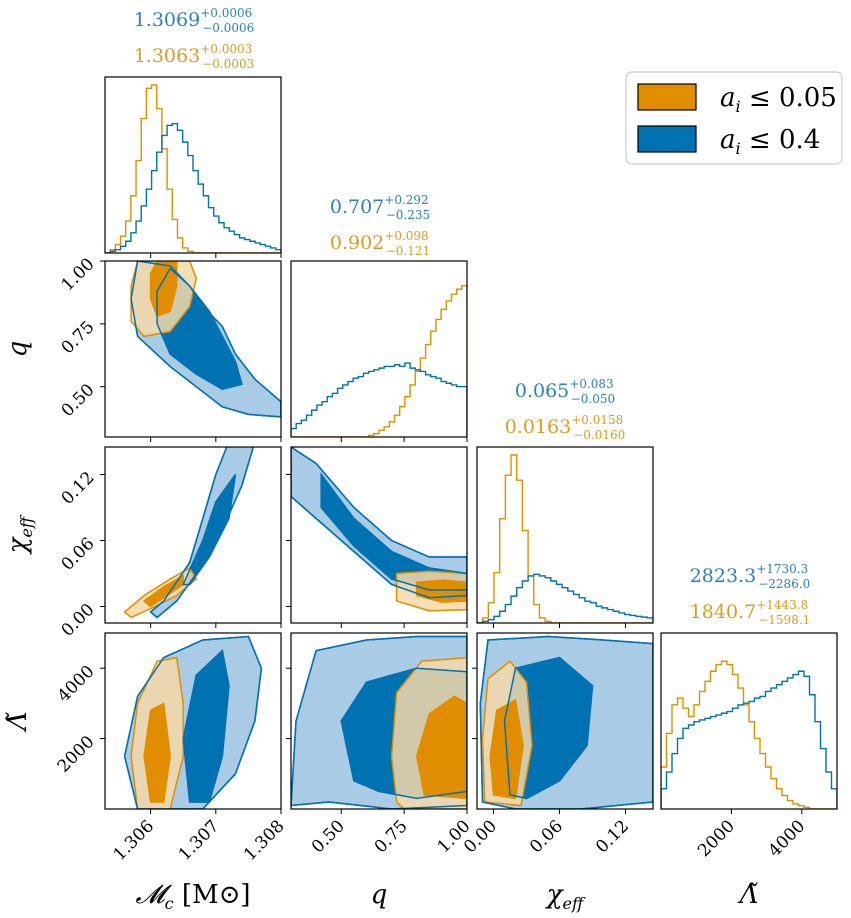  What do you see at coordinates (787, 838) in the screenshot?
I see `xtick-label-lam: 4000` at bounding box center [787, 838].